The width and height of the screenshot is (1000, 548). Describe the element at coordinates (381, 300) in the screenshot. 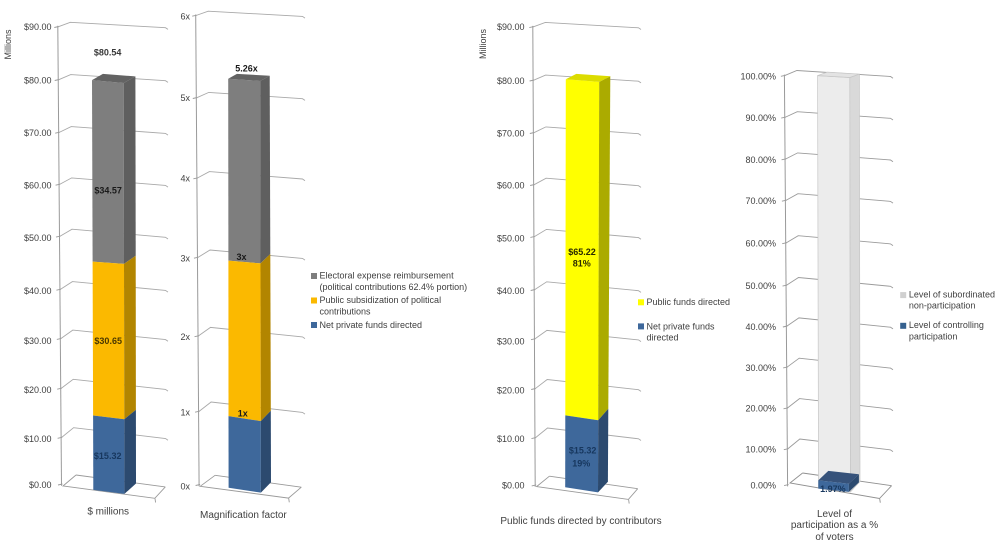

I see `svg-text:Public subsidization of politi: Public subsidization of political` at that location.